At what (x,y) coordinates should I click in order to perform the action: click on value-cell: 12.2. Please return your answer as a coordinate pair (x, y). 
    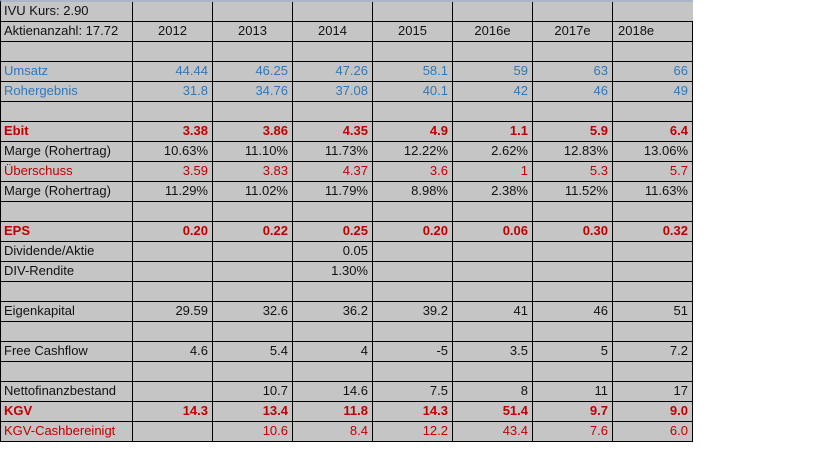
    Looking at the image, I should click on (413, 432).